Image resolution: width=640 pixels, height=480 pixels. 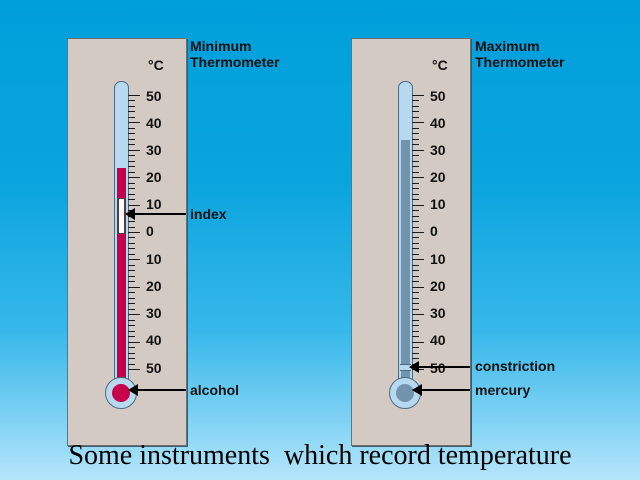 What do you see at coordinates (155, 214) in the screenshot?
I see `index-arrow` at bounding box center [155, 214].